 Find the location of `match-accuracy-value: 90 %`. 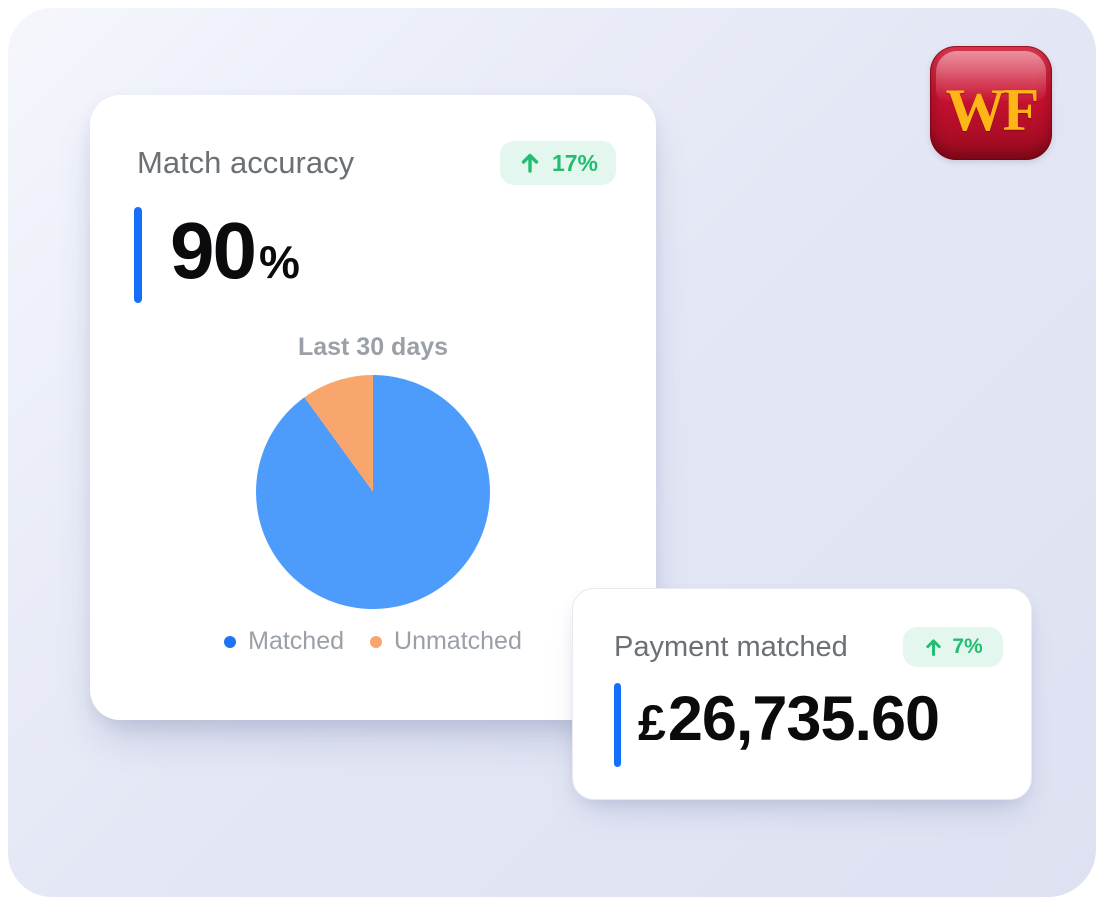

match-accuracy-value: 90 % is located at coordinates (235, 253).